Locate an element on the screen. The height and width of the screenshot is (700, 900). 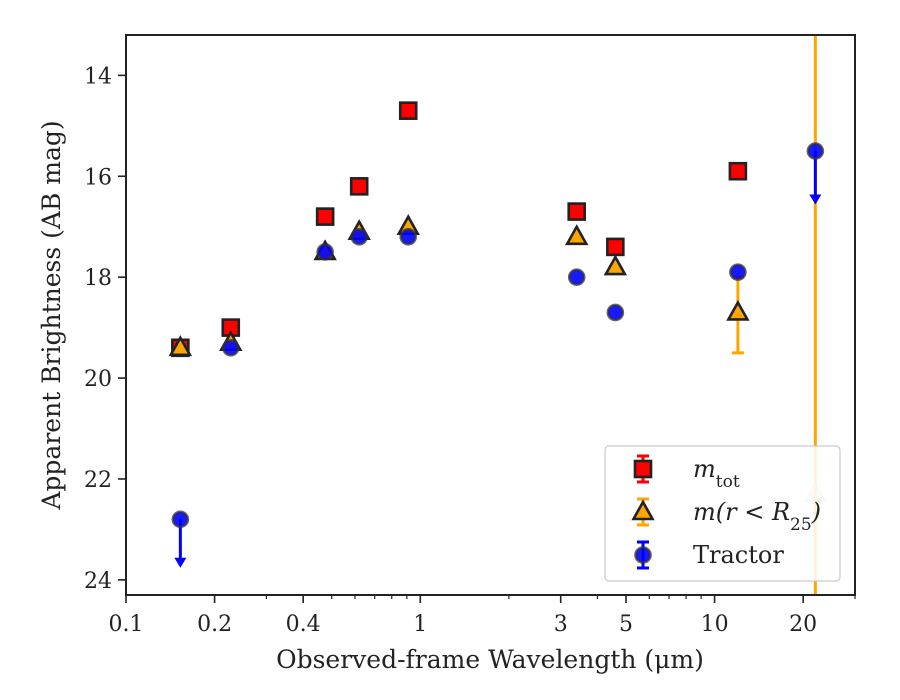
x-tick-label: 10 is located at coordinates (715, 624).